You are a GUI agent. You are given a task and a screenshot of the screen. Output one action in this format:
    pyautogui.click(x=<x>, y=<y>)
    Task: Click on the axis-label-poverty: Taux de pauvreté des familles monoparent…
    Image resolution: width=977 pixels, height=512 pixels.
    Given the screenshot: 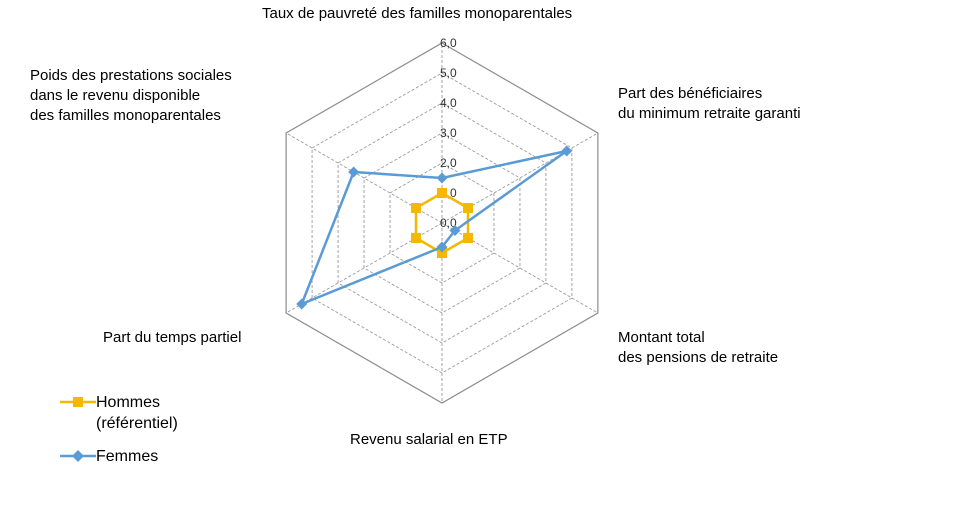 What is the action you would take?
    pyautogui.click(x=417, y=13)
    